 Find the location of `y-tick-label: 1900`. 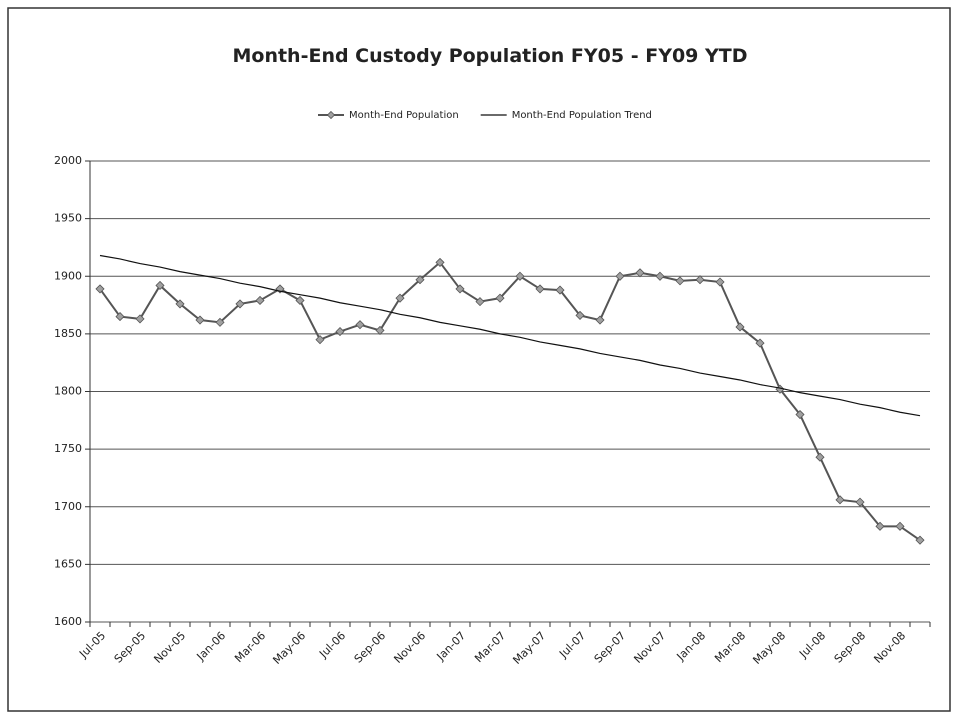

y-tick-label: 1900 is located at coordinates (68, 275).